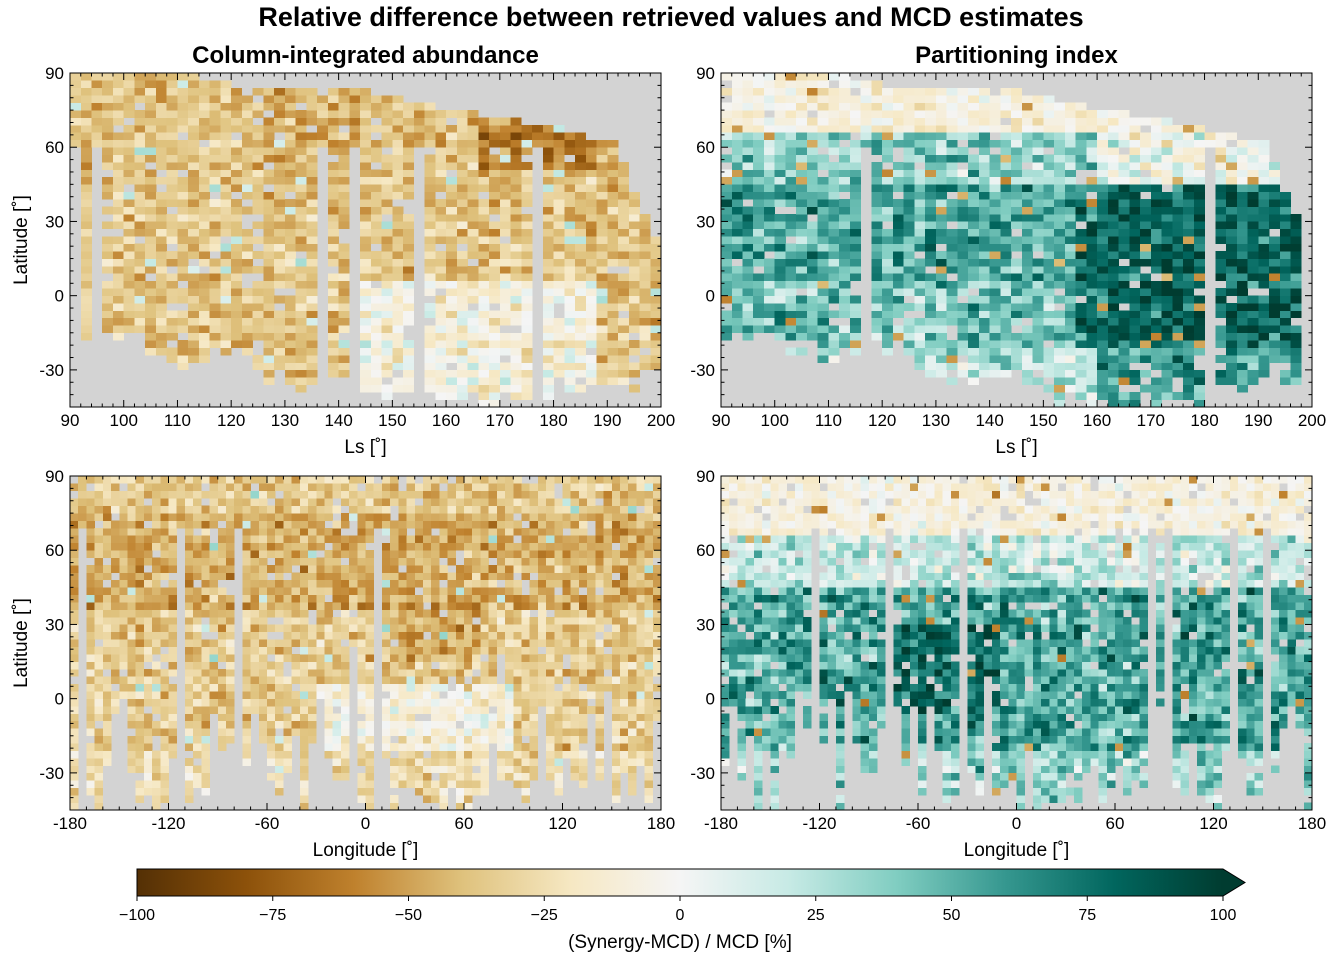 The width and height of the screenshot is (1342, 953). Describe the element at coordinates (1312, 420) in the screenshot. I see `x-tick-label: 200` at that location.